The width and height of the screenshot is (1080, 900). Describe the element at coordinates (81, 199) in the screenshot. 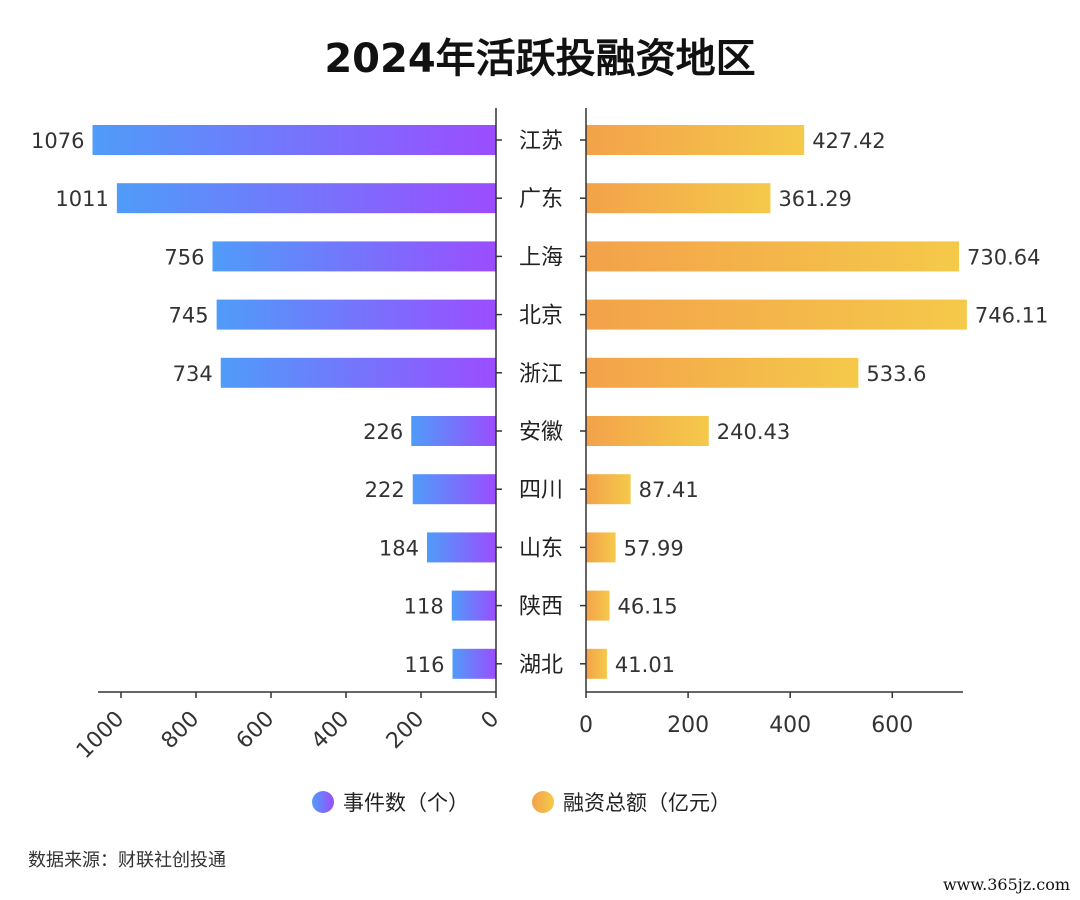

I see `value-label-left: 1011` at that location.